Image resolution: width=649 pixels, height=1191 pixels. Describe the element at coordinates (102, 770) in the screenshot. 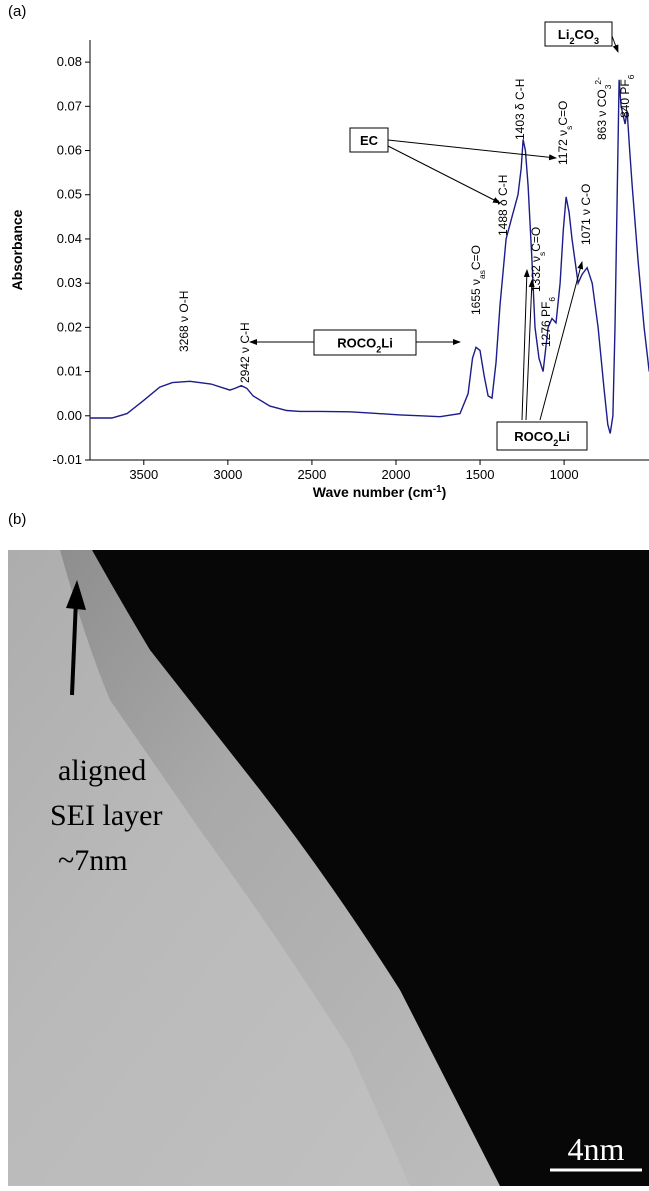

I see `image-annotation: aligned` at that location.